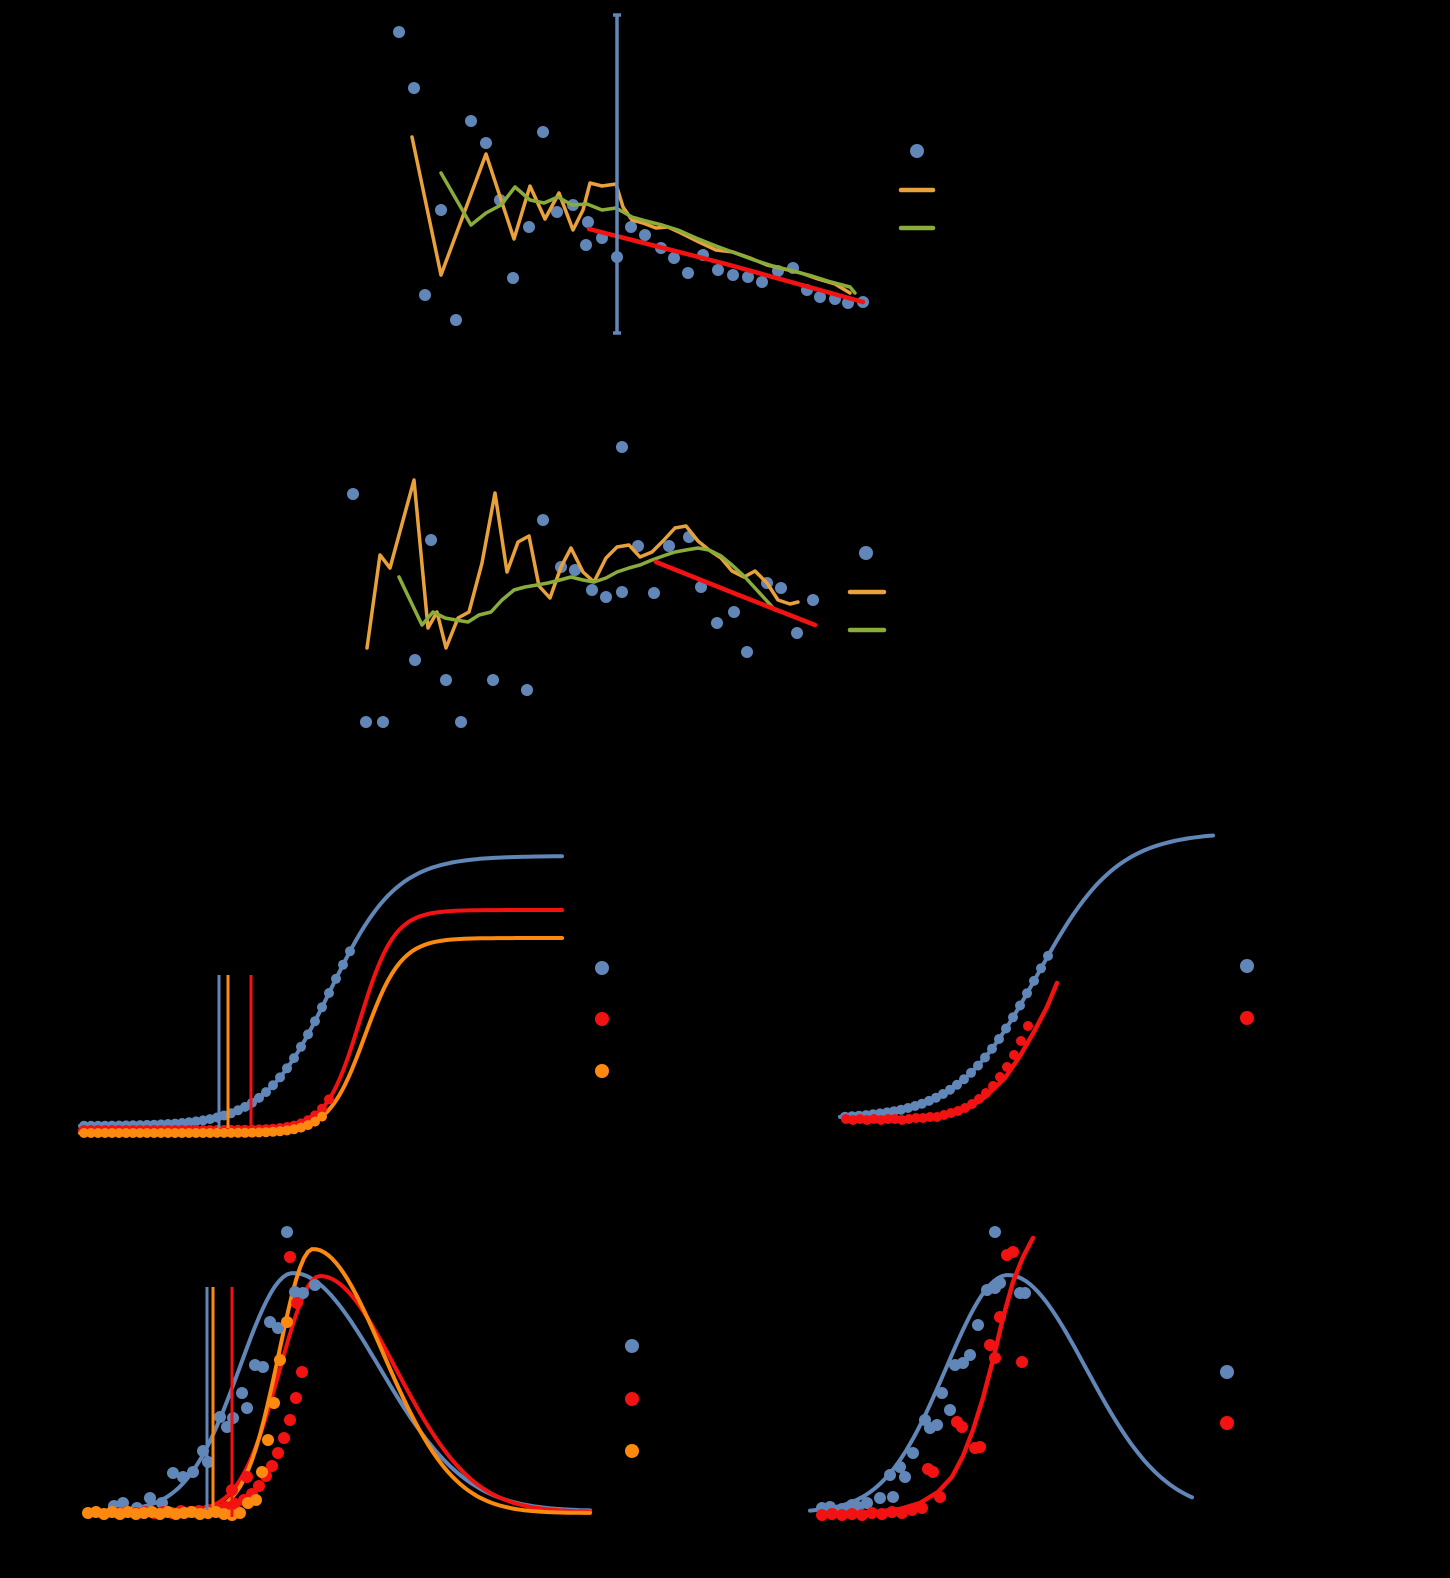 This screenshot has height=1578, width=1450. What do you see at coordinates (360, 1373) in the screenshot?
I see `chart-rate-left` at bounding box center [360, 1373].